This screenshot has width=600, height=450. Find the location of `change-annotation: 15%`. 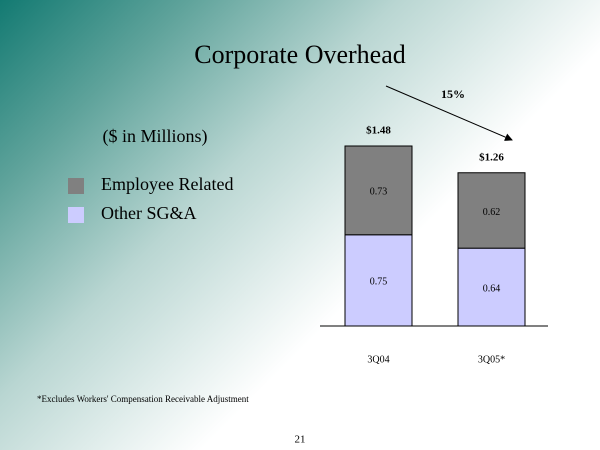

change-annotation: 15% is located at coordinates (453, 94).